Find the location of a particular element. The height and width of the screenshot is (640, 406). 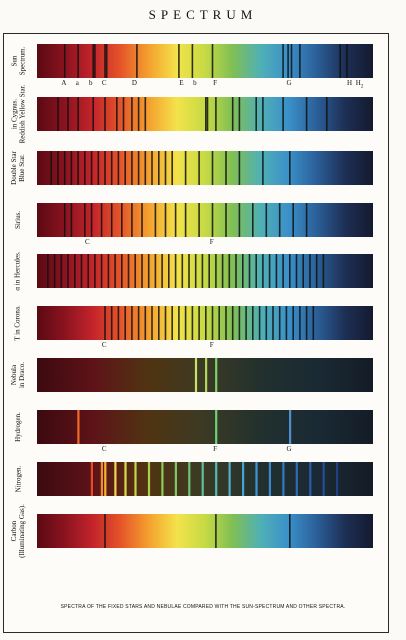

fraunhofer-mark-text: D is located at coordinates (134, 83).